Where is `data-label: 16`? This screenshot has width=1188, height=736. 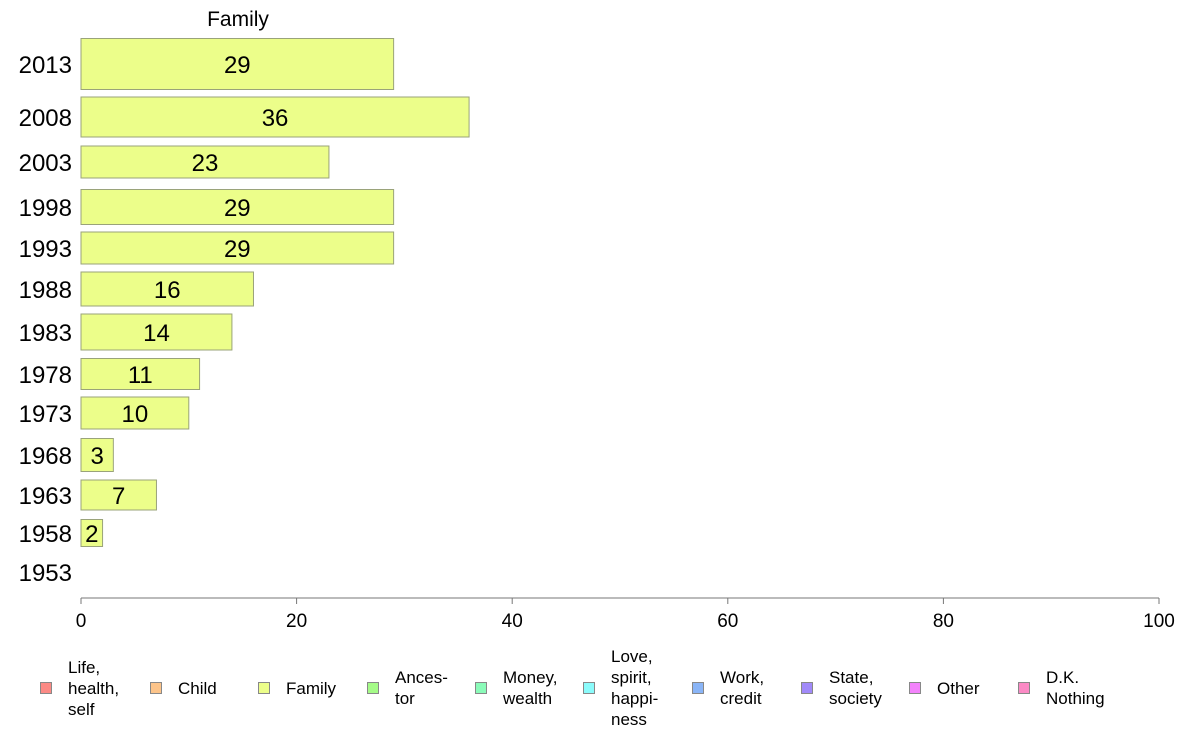 data-label: 16 is located at coordinates (167, 290).